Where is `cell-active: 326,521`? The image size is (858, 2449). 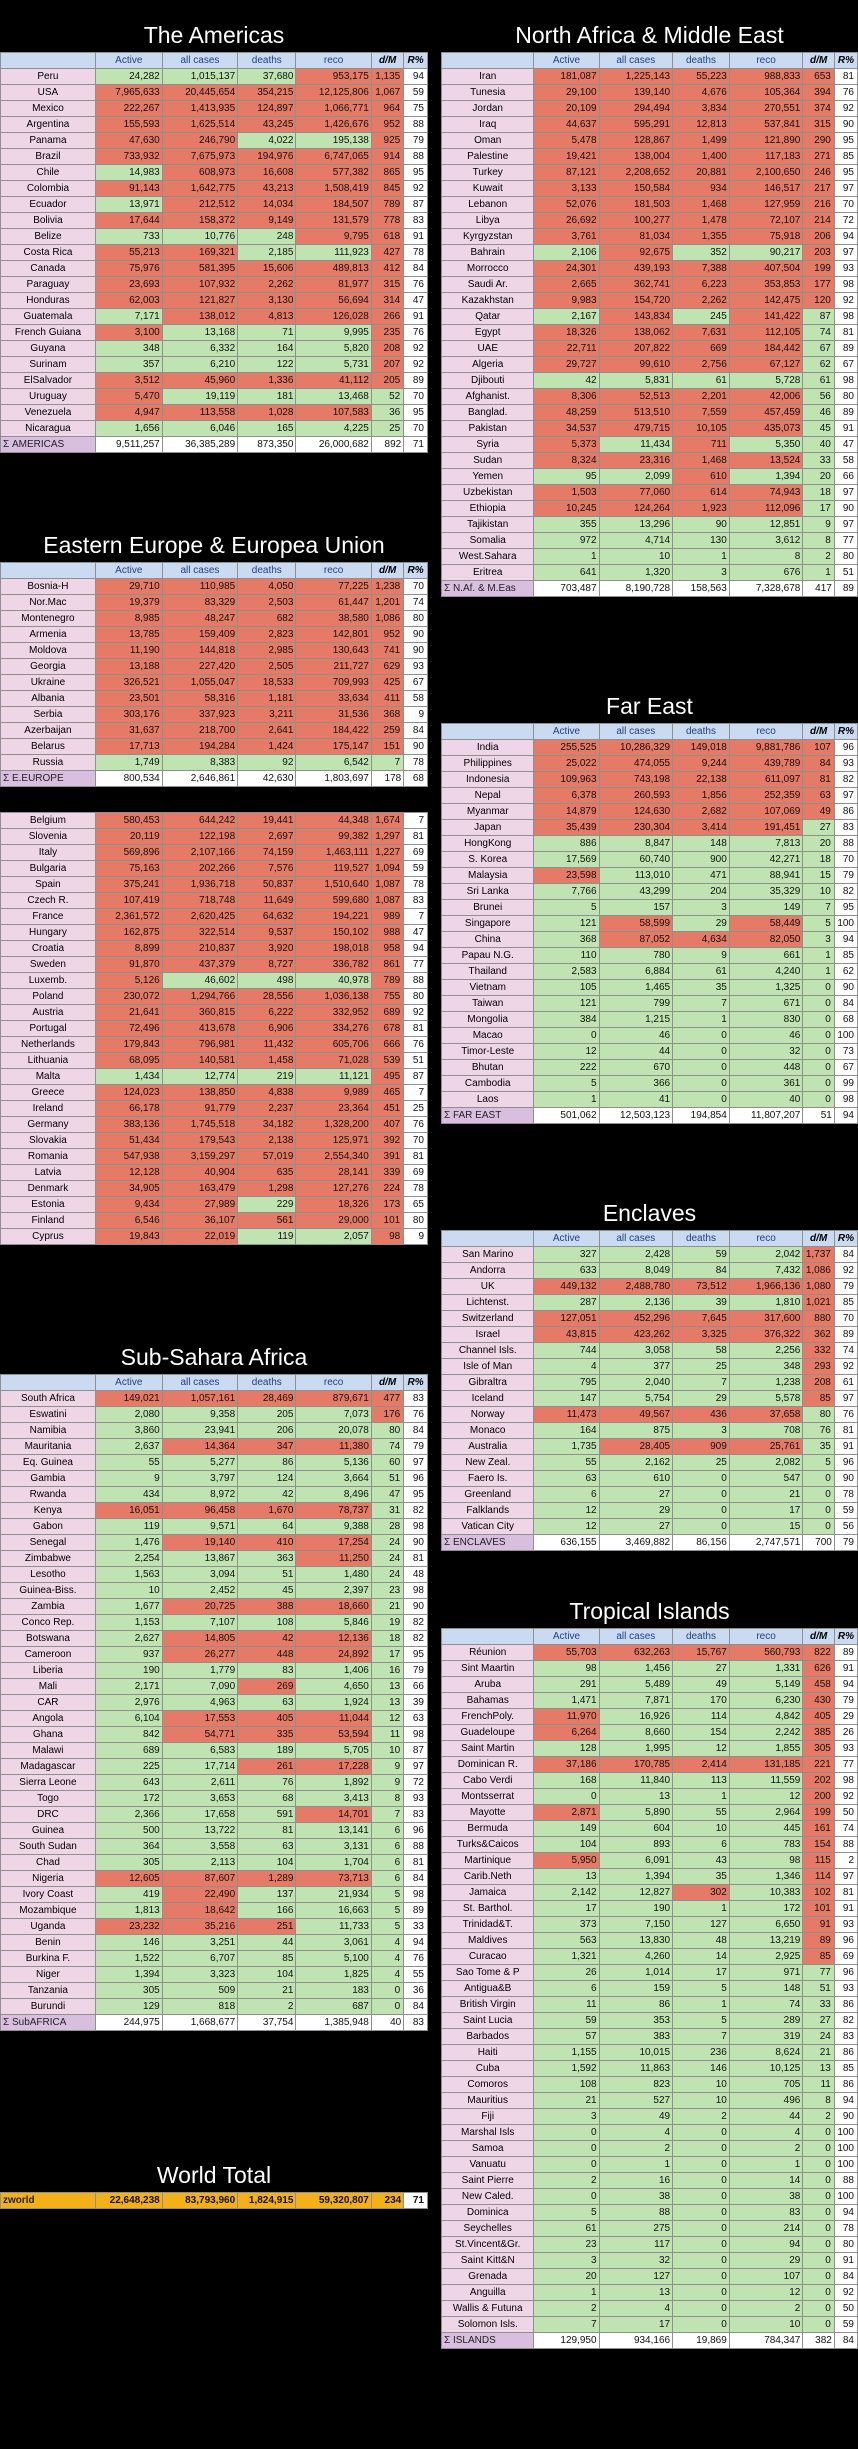 cell-active: 326,521 is located at coordinates (128, 682).